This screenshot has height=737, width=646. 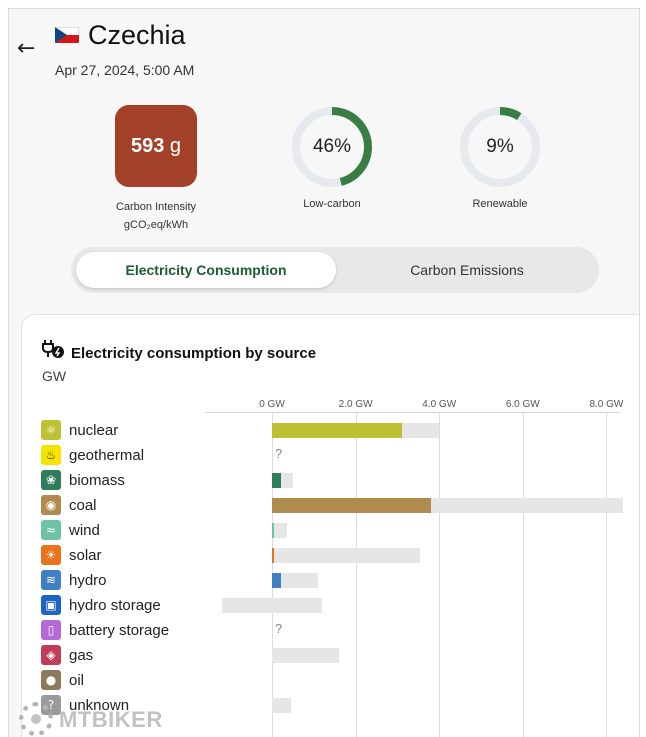 I want to click on carbon-intensity-value: 593, so click(x=147, y=146).